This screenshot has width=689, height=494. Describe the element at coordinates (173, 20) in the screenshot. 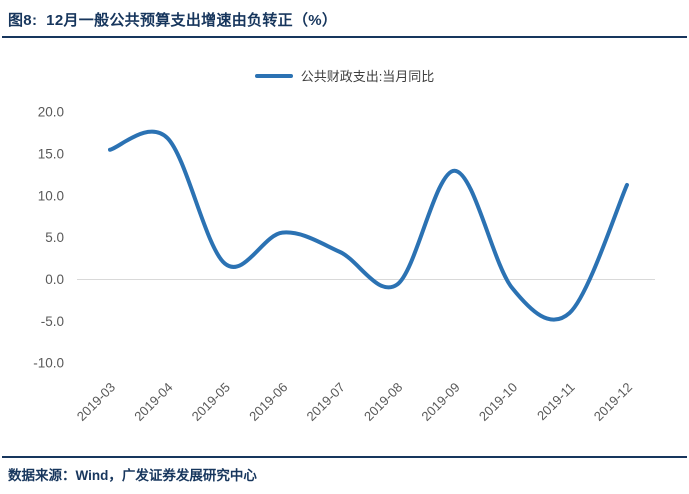

I see `figure-title: 图8: 12月一般公共预算支出增速由负转正（%）` at that location.